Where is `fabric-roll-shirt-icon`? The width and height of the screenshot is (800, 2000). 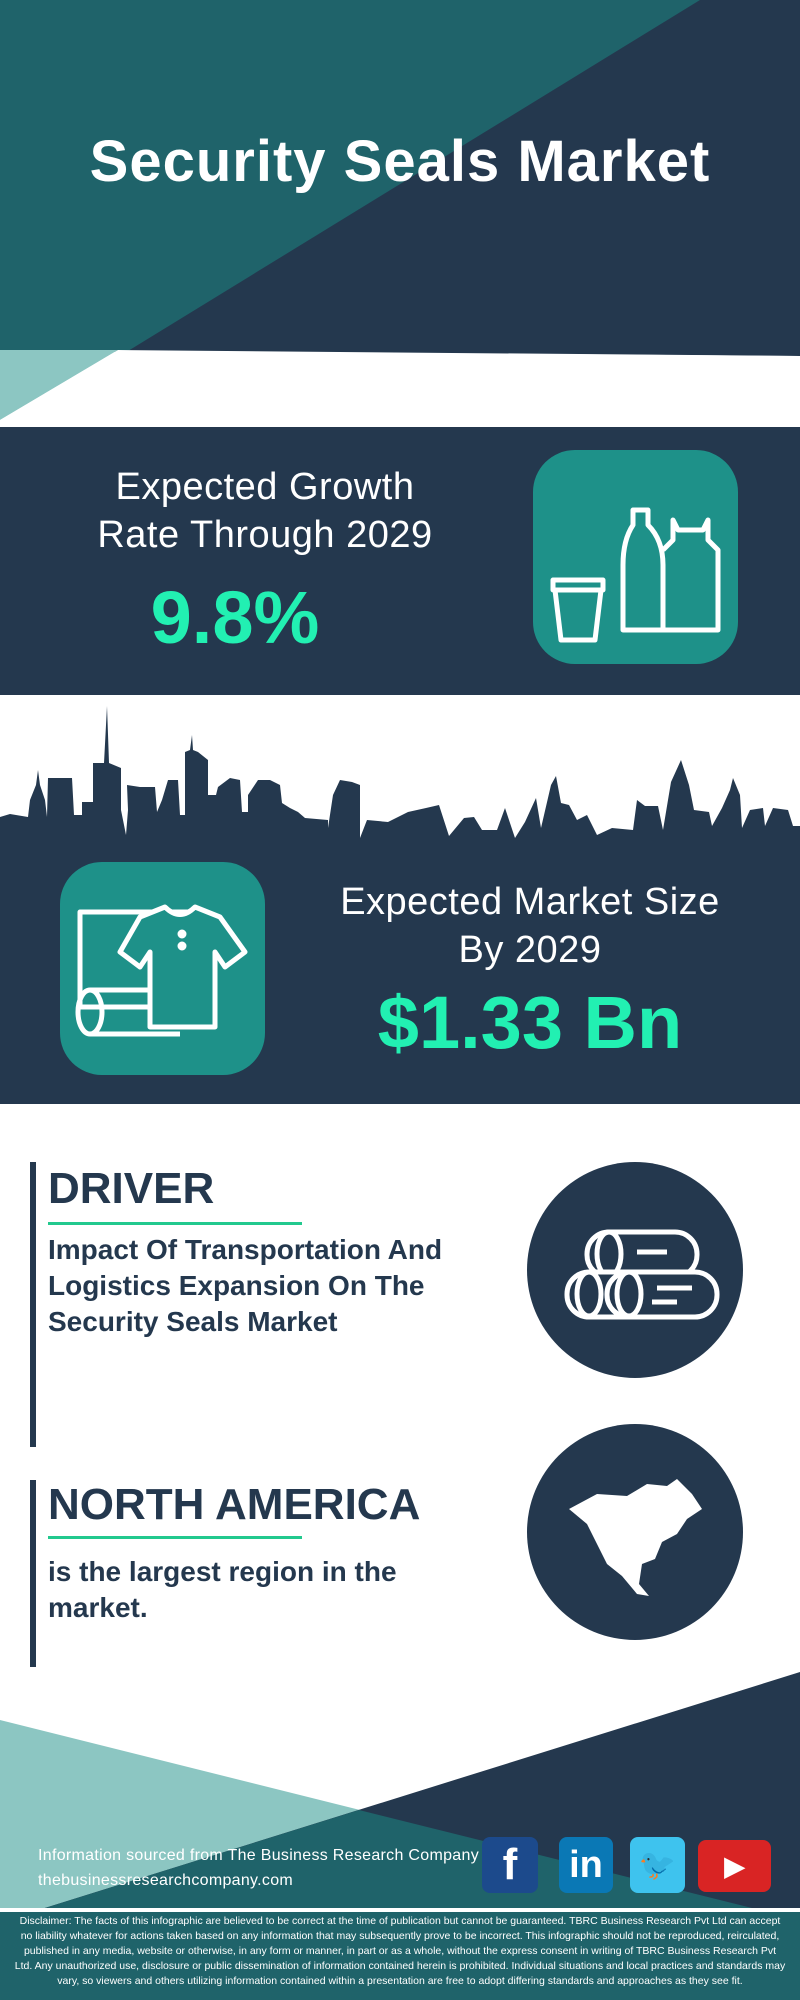
fabric-roll-shirt-icon is located at coordinates (161, 970).